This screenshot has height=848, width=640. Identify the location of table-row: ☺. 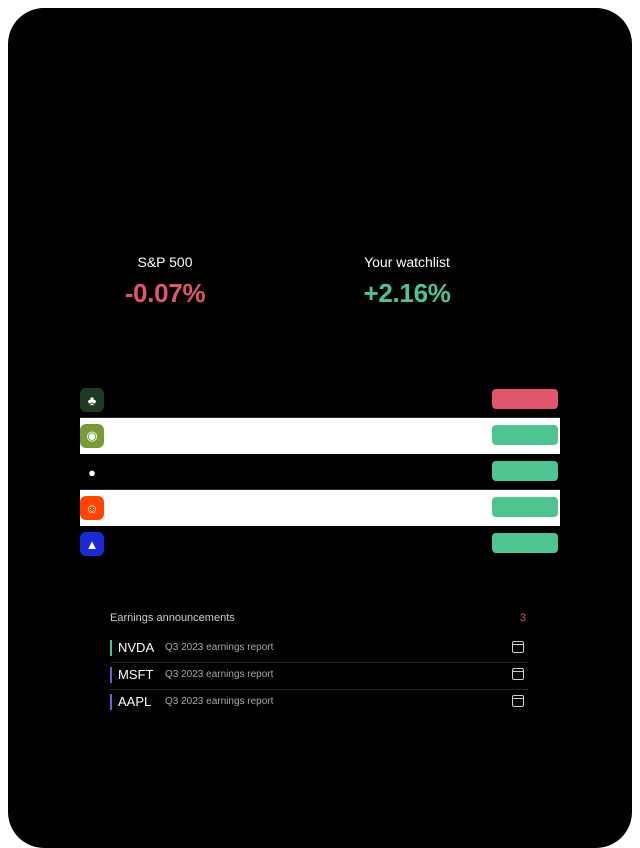
(320, 508).